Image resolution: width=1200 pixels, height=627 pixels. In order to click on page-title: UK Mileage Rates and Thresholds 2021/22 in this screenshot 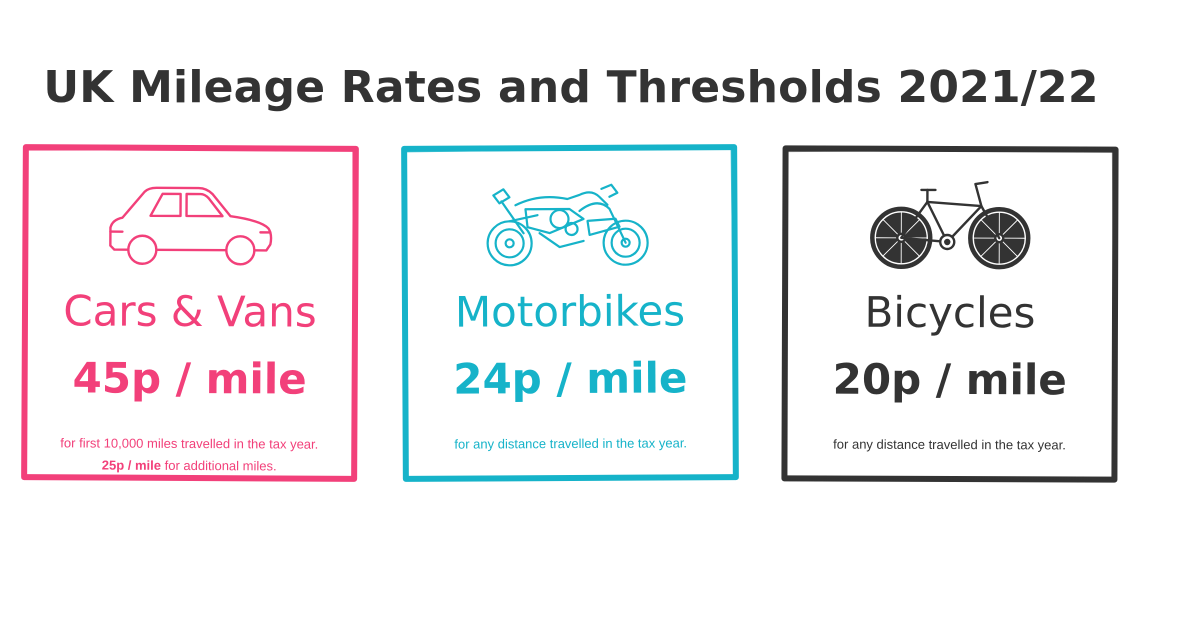, I will do `click(571, 87)`.